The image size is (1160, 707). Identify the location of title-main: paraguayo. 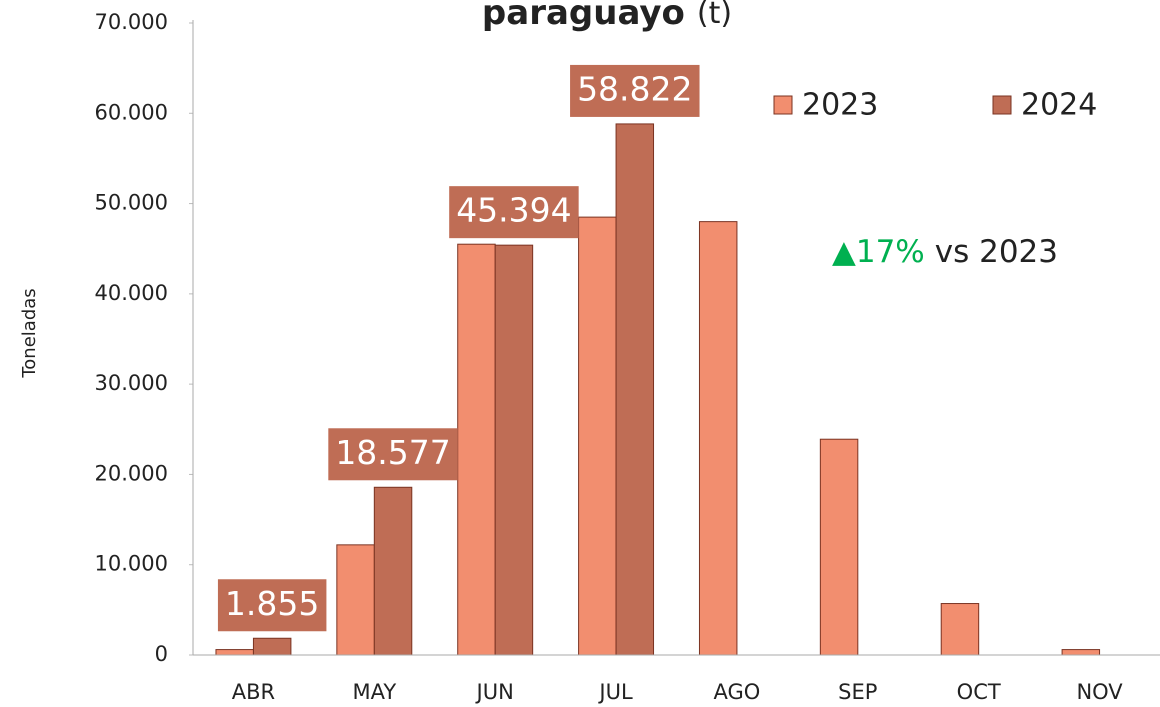
(583, 16).